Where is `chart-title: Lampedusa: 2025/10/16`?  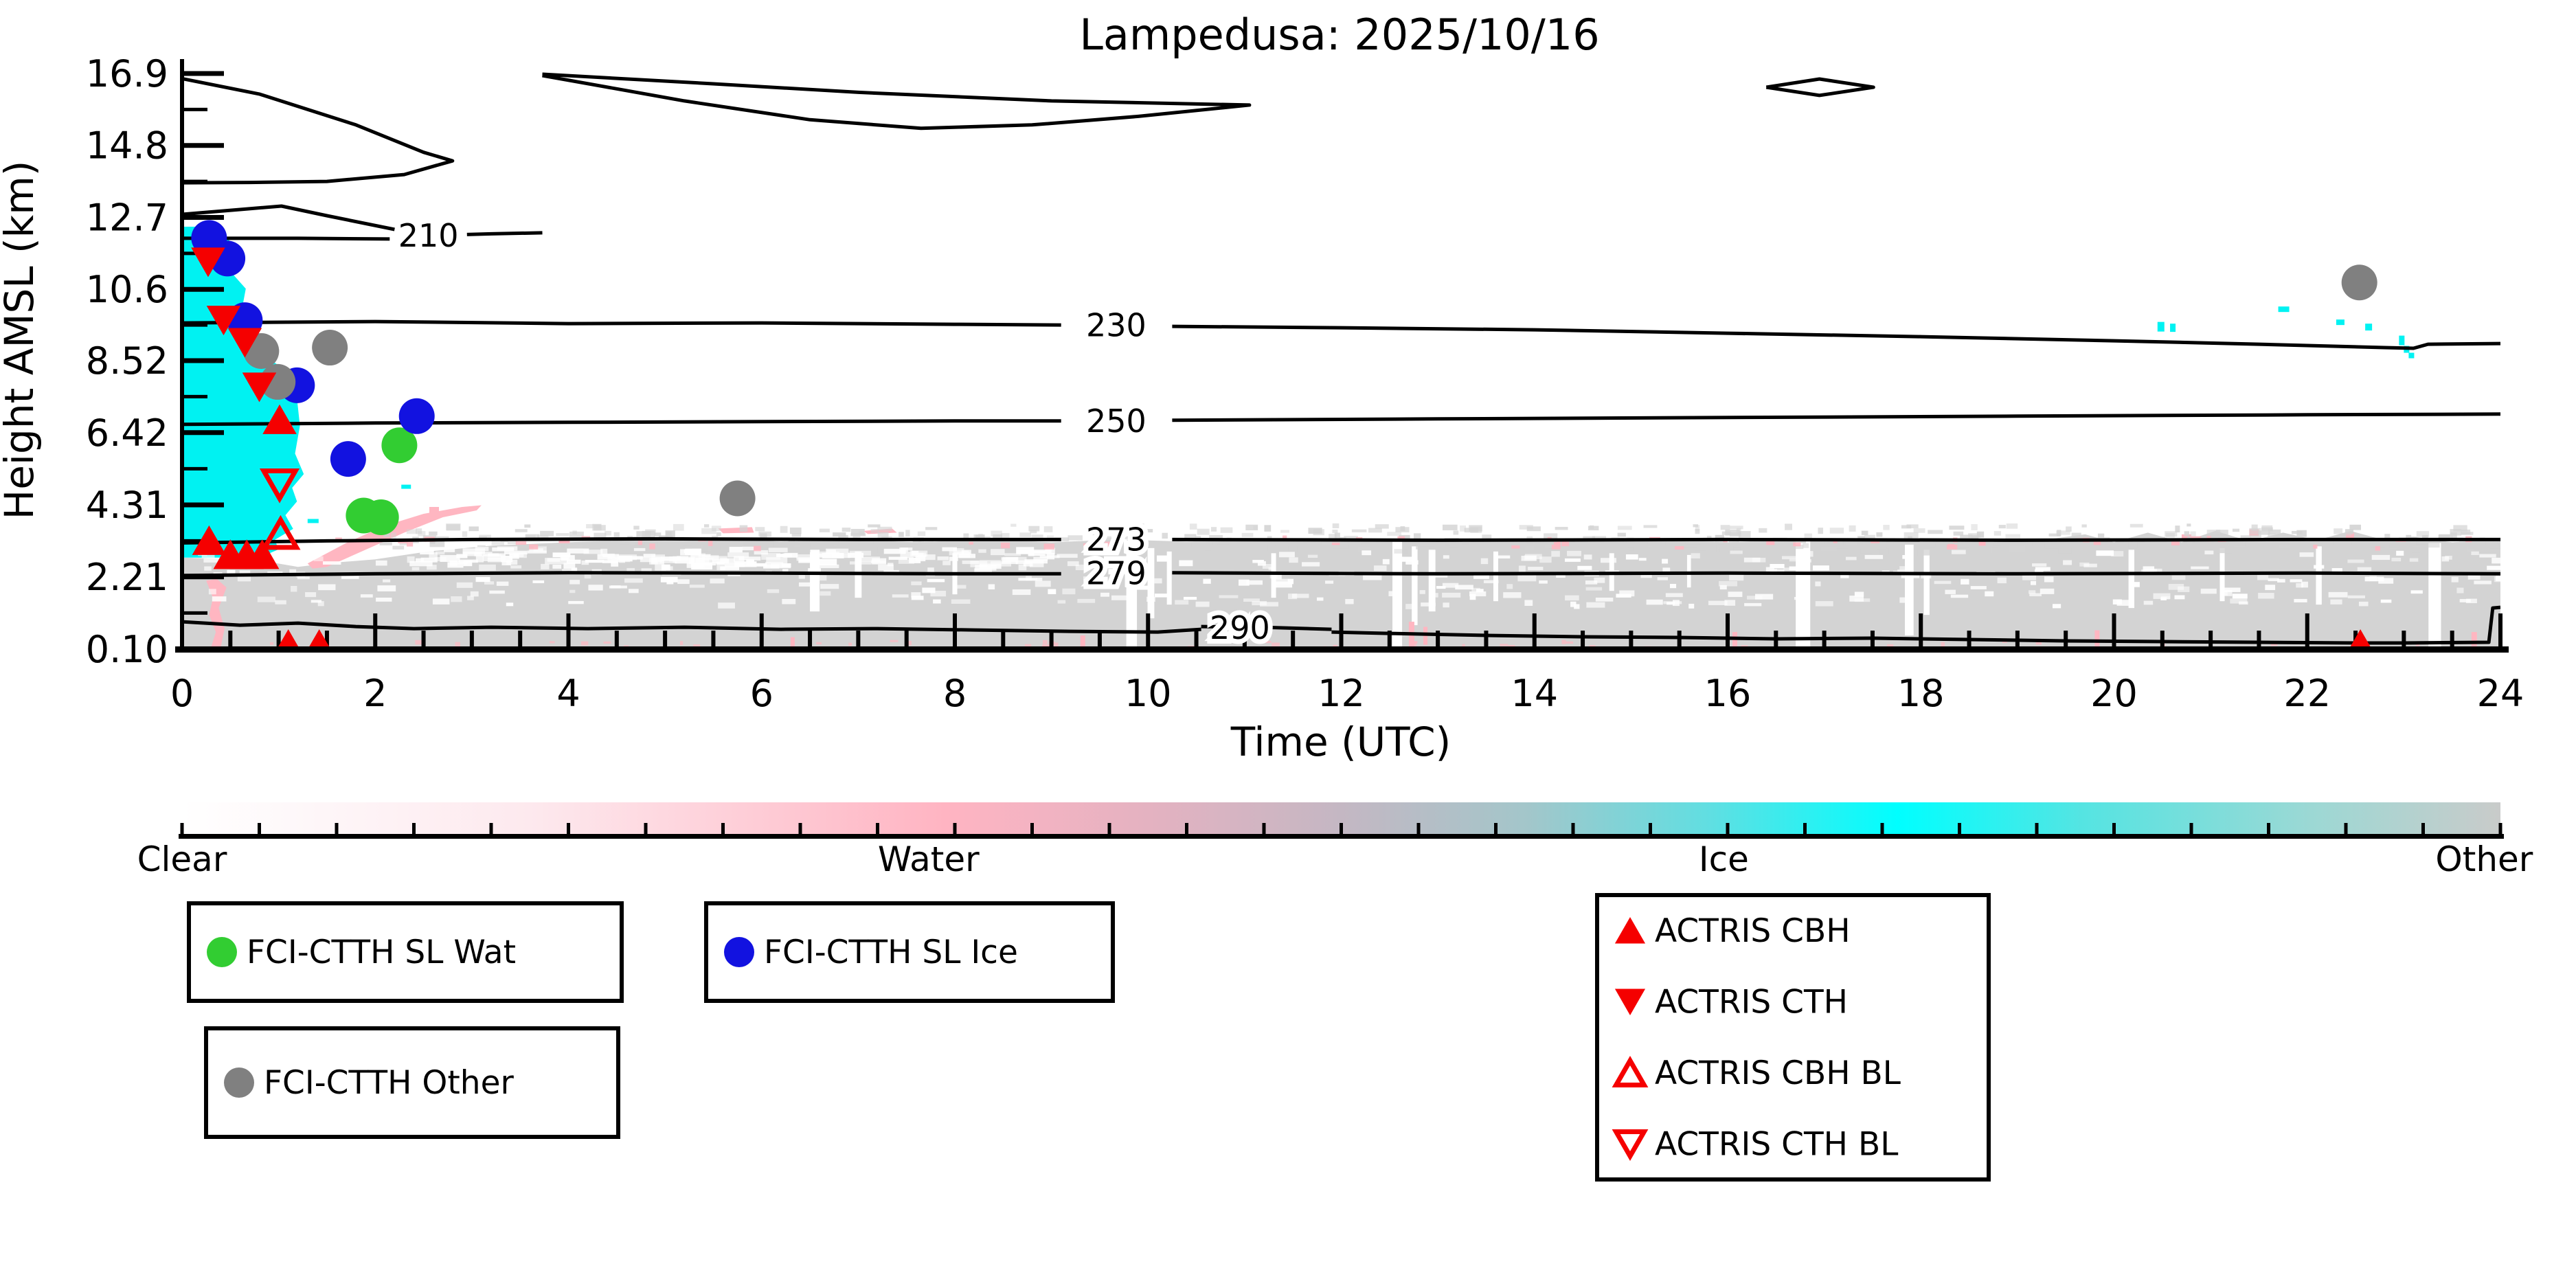 chart-title: Lampedusa: 2025/10/16 is located at coordinates (1339, 35).